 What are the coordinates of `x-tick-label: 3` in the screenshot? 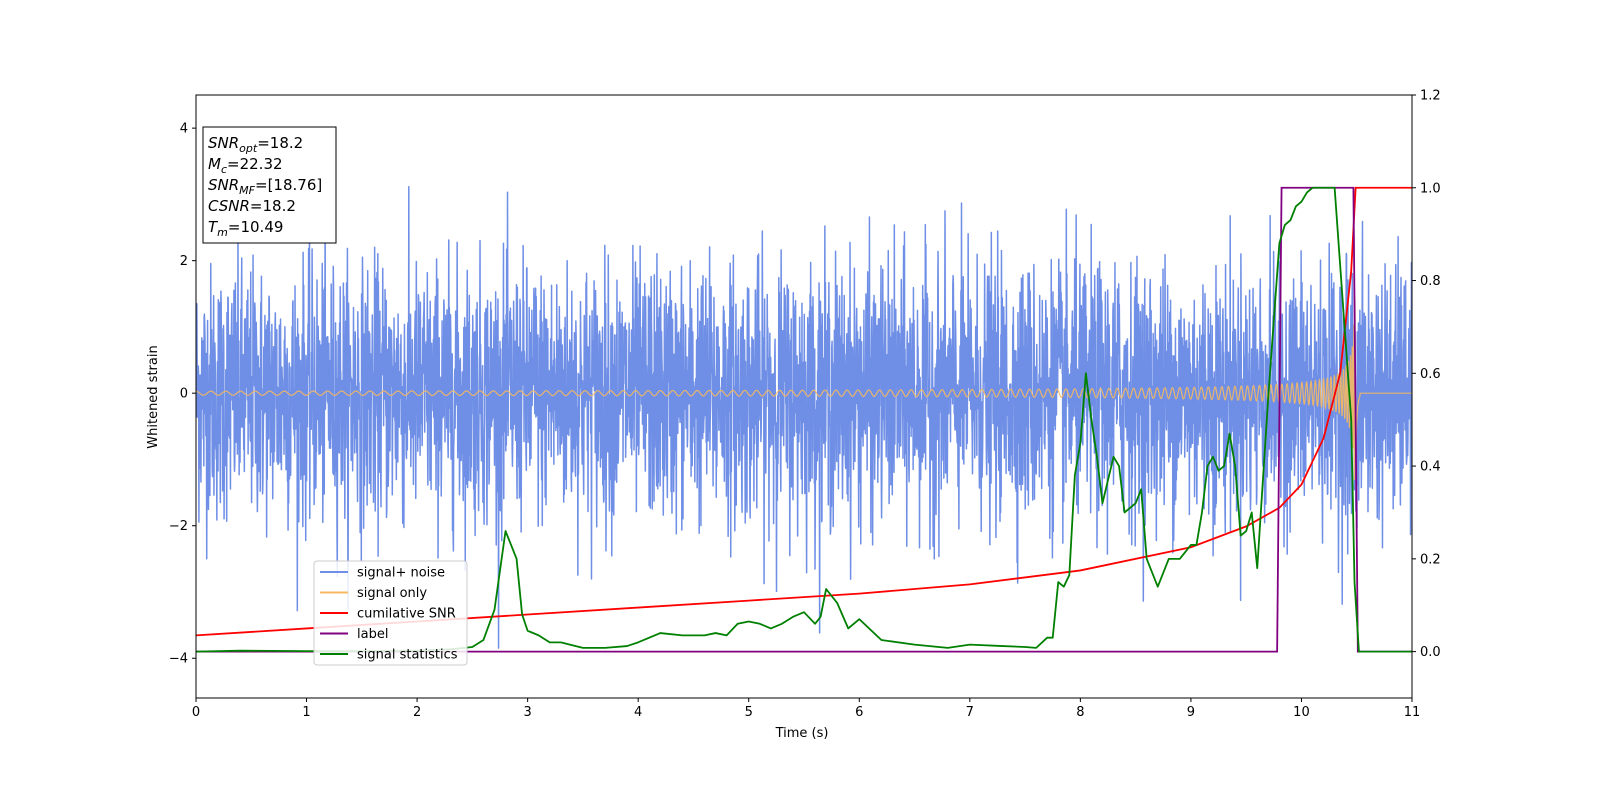 It's located at (527, 712).